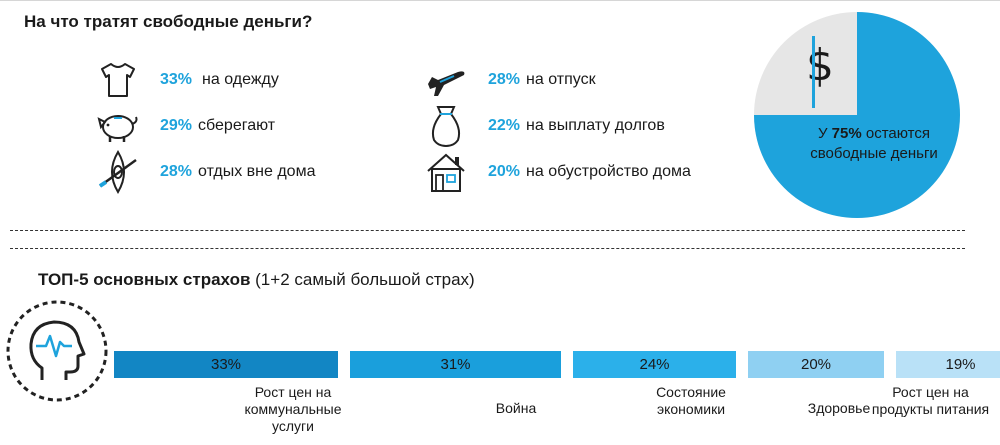 The height and width of the screenshot is (445, 1000). Describe the element at coordinates (510, 80) in the screenshot. I see `spending-item-vacation: 28% на отпуск` at that location.